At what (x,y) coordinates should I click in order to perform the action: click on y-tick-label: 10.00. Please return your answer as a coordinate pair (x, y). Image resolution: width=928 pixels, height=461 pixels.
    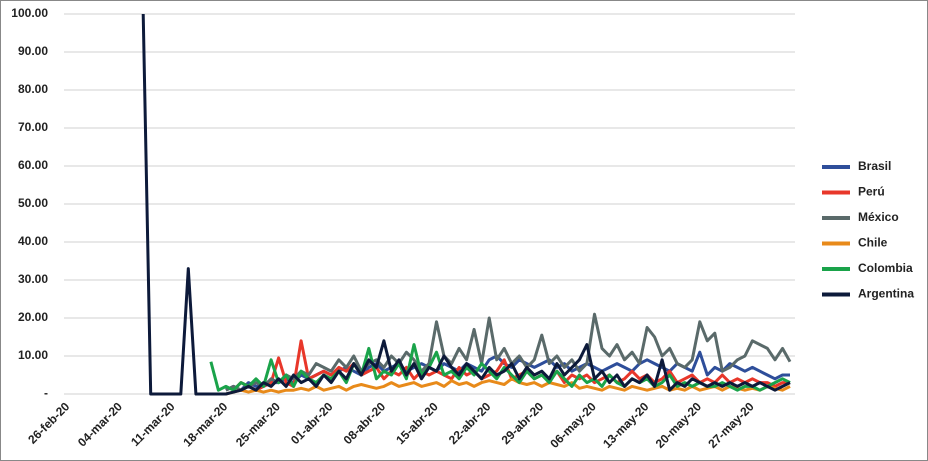
    Looking at the image, I should click on (33, 355).